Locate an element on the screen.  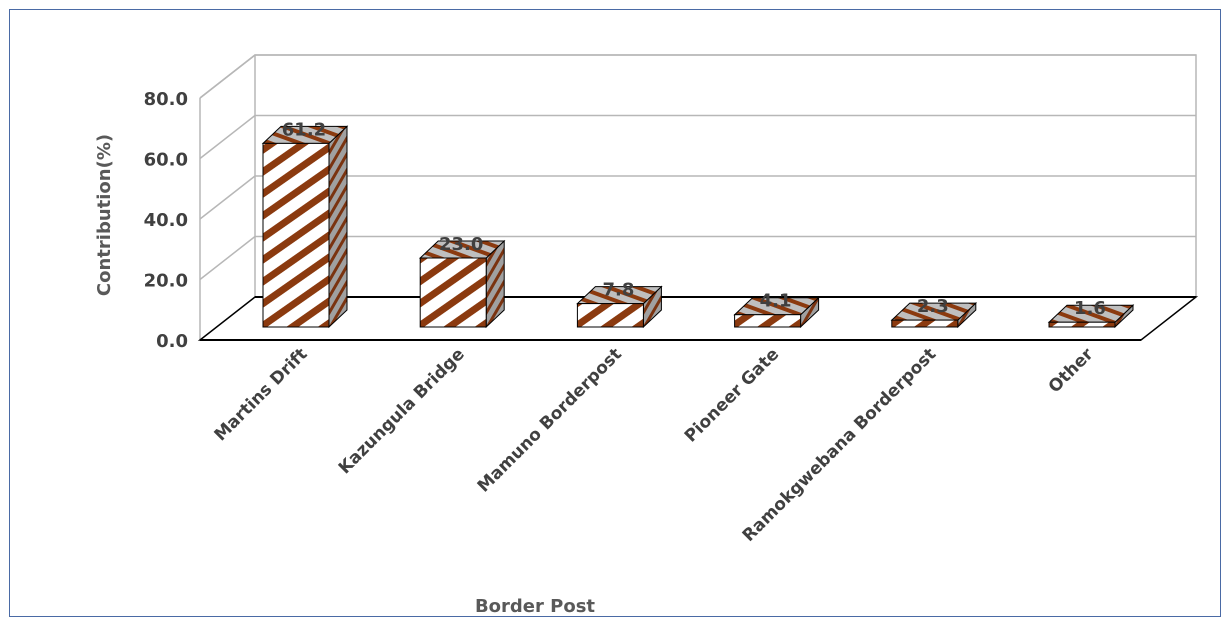
data-label: 4.1 is located at coordinates (776, 301).